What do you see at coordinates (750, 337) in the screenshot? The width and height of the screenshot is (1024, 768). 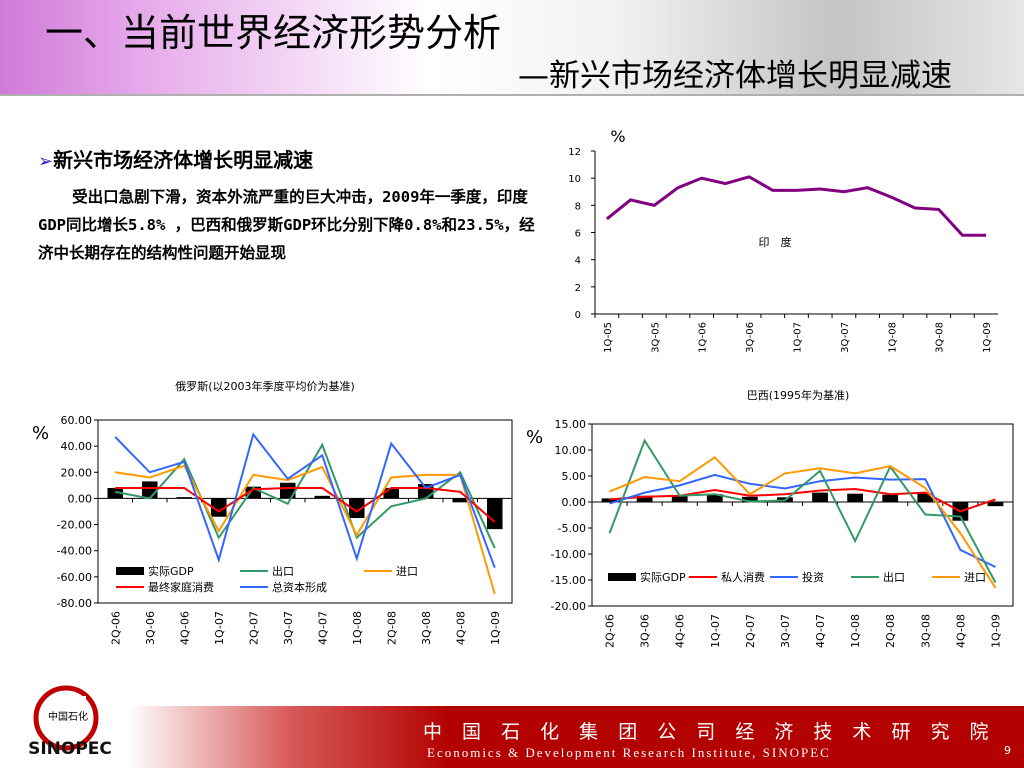 I see `india-x-tick-label: 3Q-06` at bounding box center [750, 337].